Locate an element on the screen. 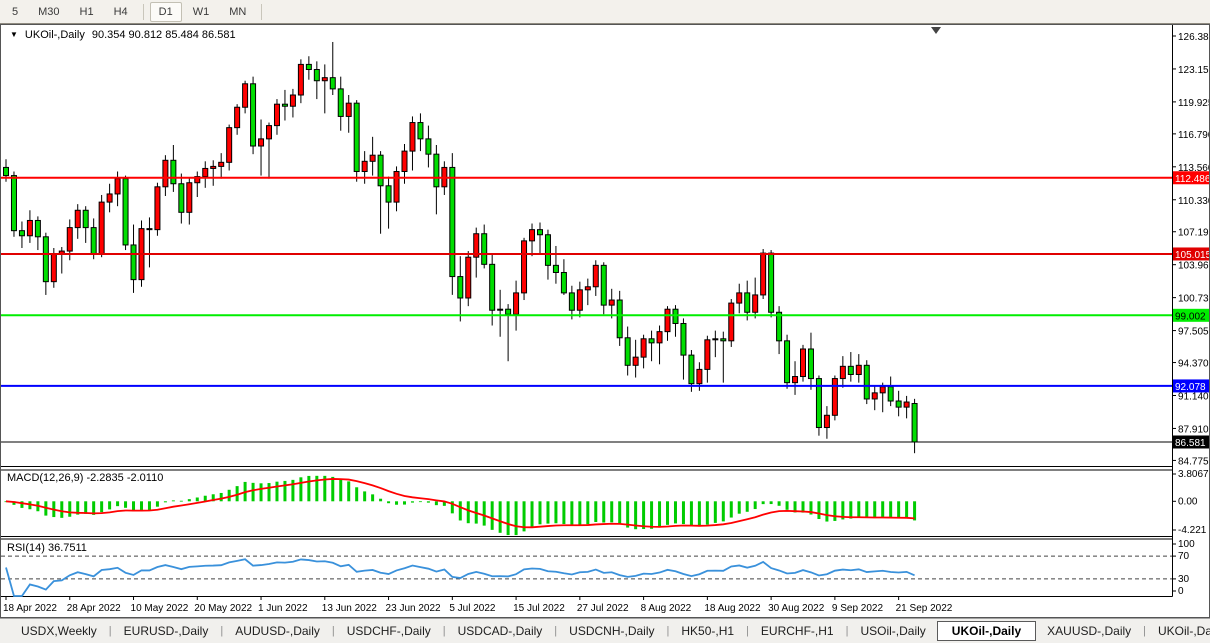 This screenshot has width=1210, height=643. candle-13-may is located at coordinates (157, 208).